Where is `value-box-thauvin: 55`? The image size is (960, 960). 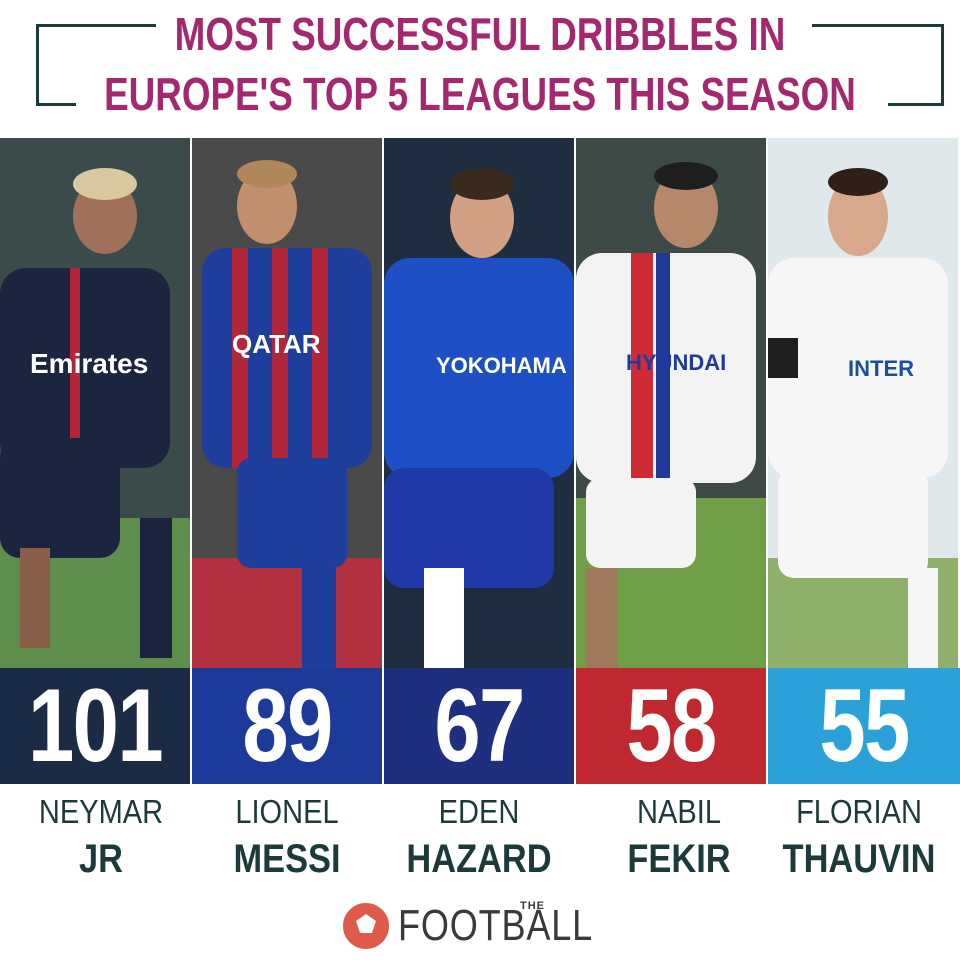
value-box-thauvin: 55 is located at coordinates (864, 726).